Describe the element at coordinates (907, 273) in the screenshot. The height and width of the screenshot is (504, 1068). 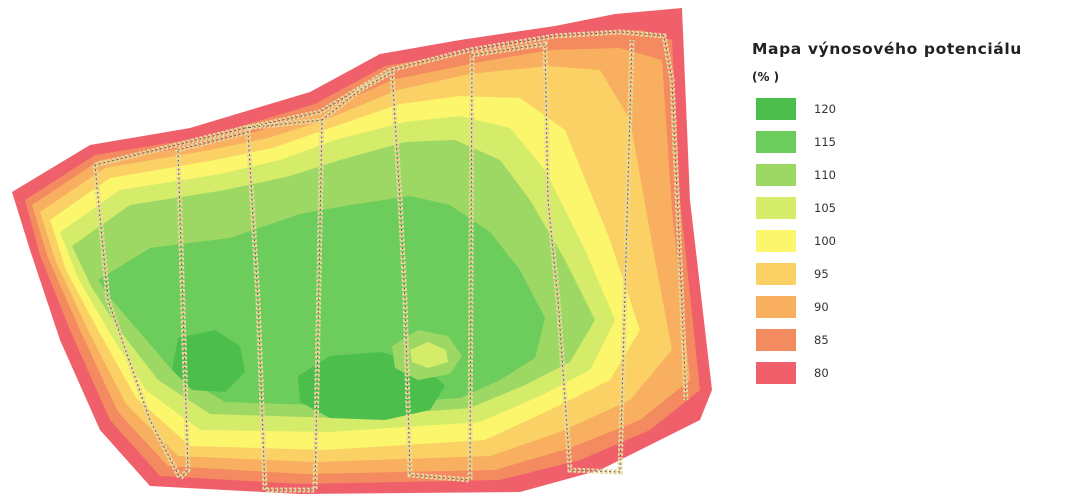
I see `legend-item: 95` at that location.